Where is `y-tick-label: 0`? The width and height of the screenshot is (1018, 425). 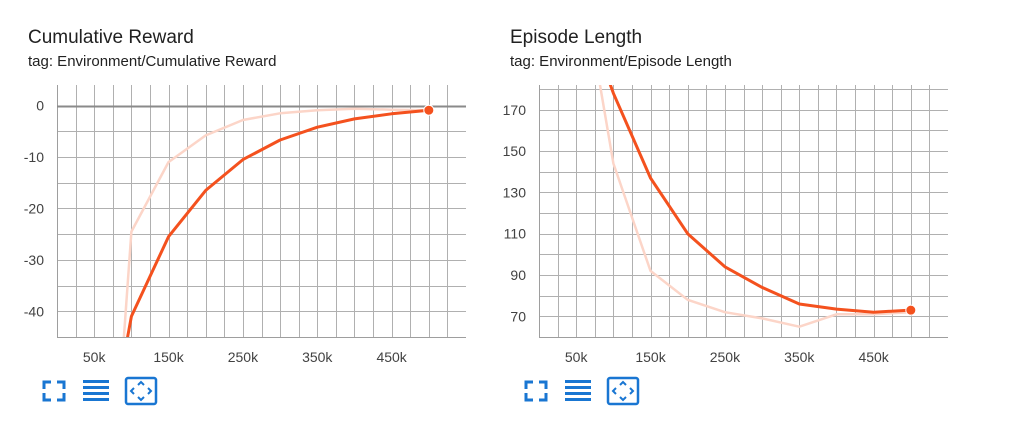
y-tick-label: 0 is located at coordinates (40, 106).